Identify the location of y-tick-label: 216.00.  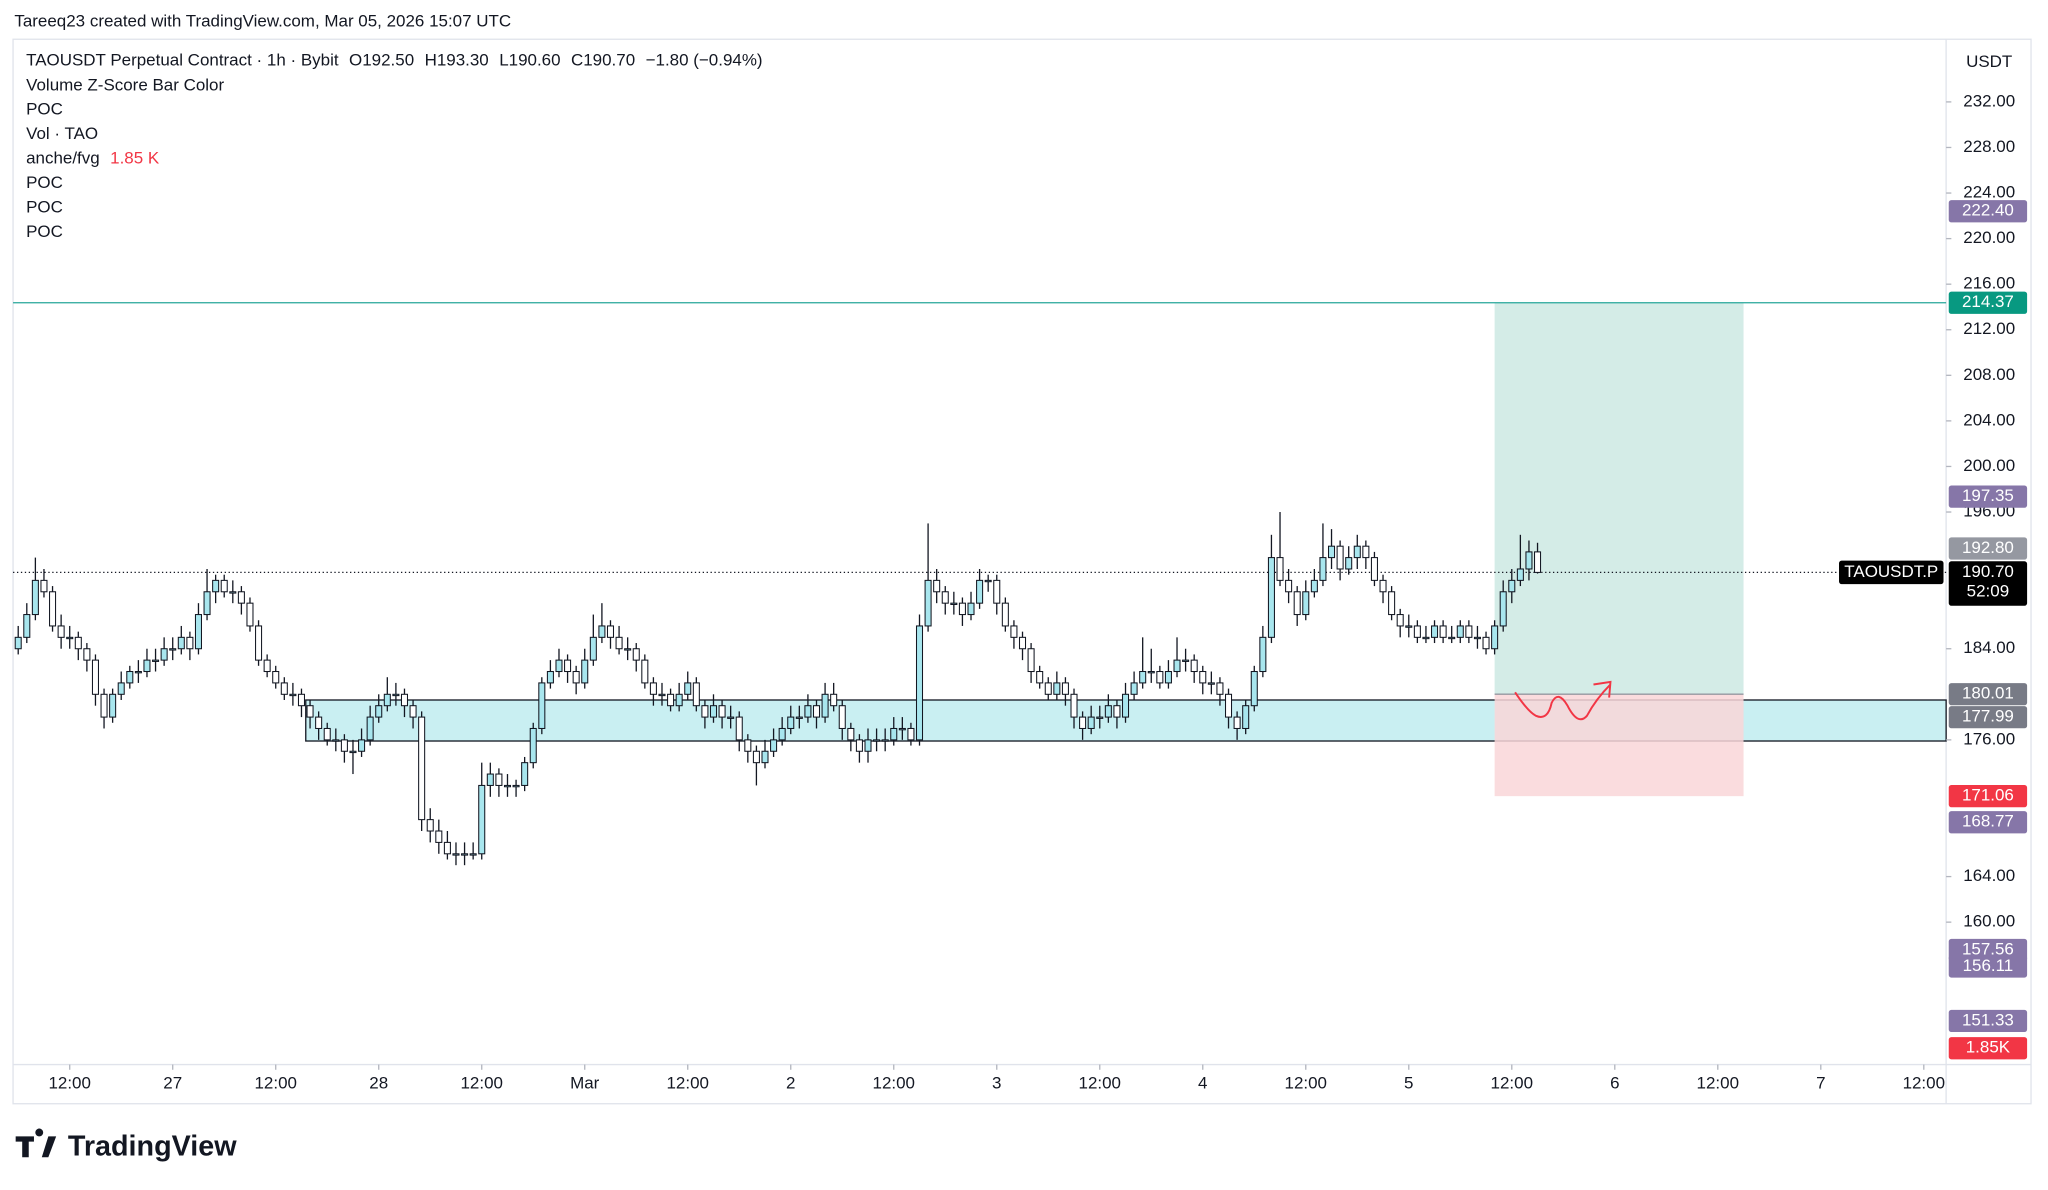
(1989, 283).